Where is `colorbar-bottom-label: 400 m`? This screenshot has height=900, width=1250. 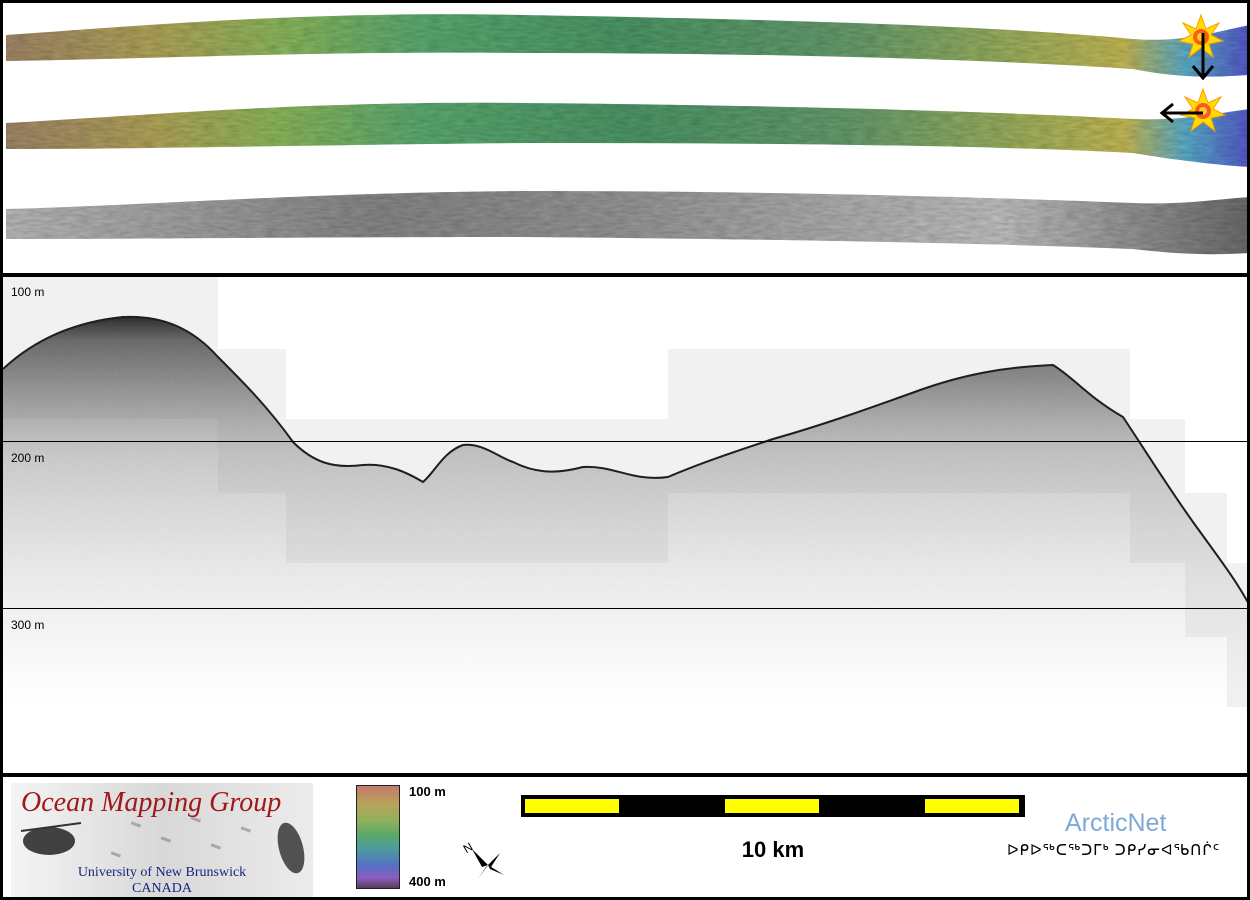
colorbar-bottom-label: 400 m is located at coordinates (427, 881).